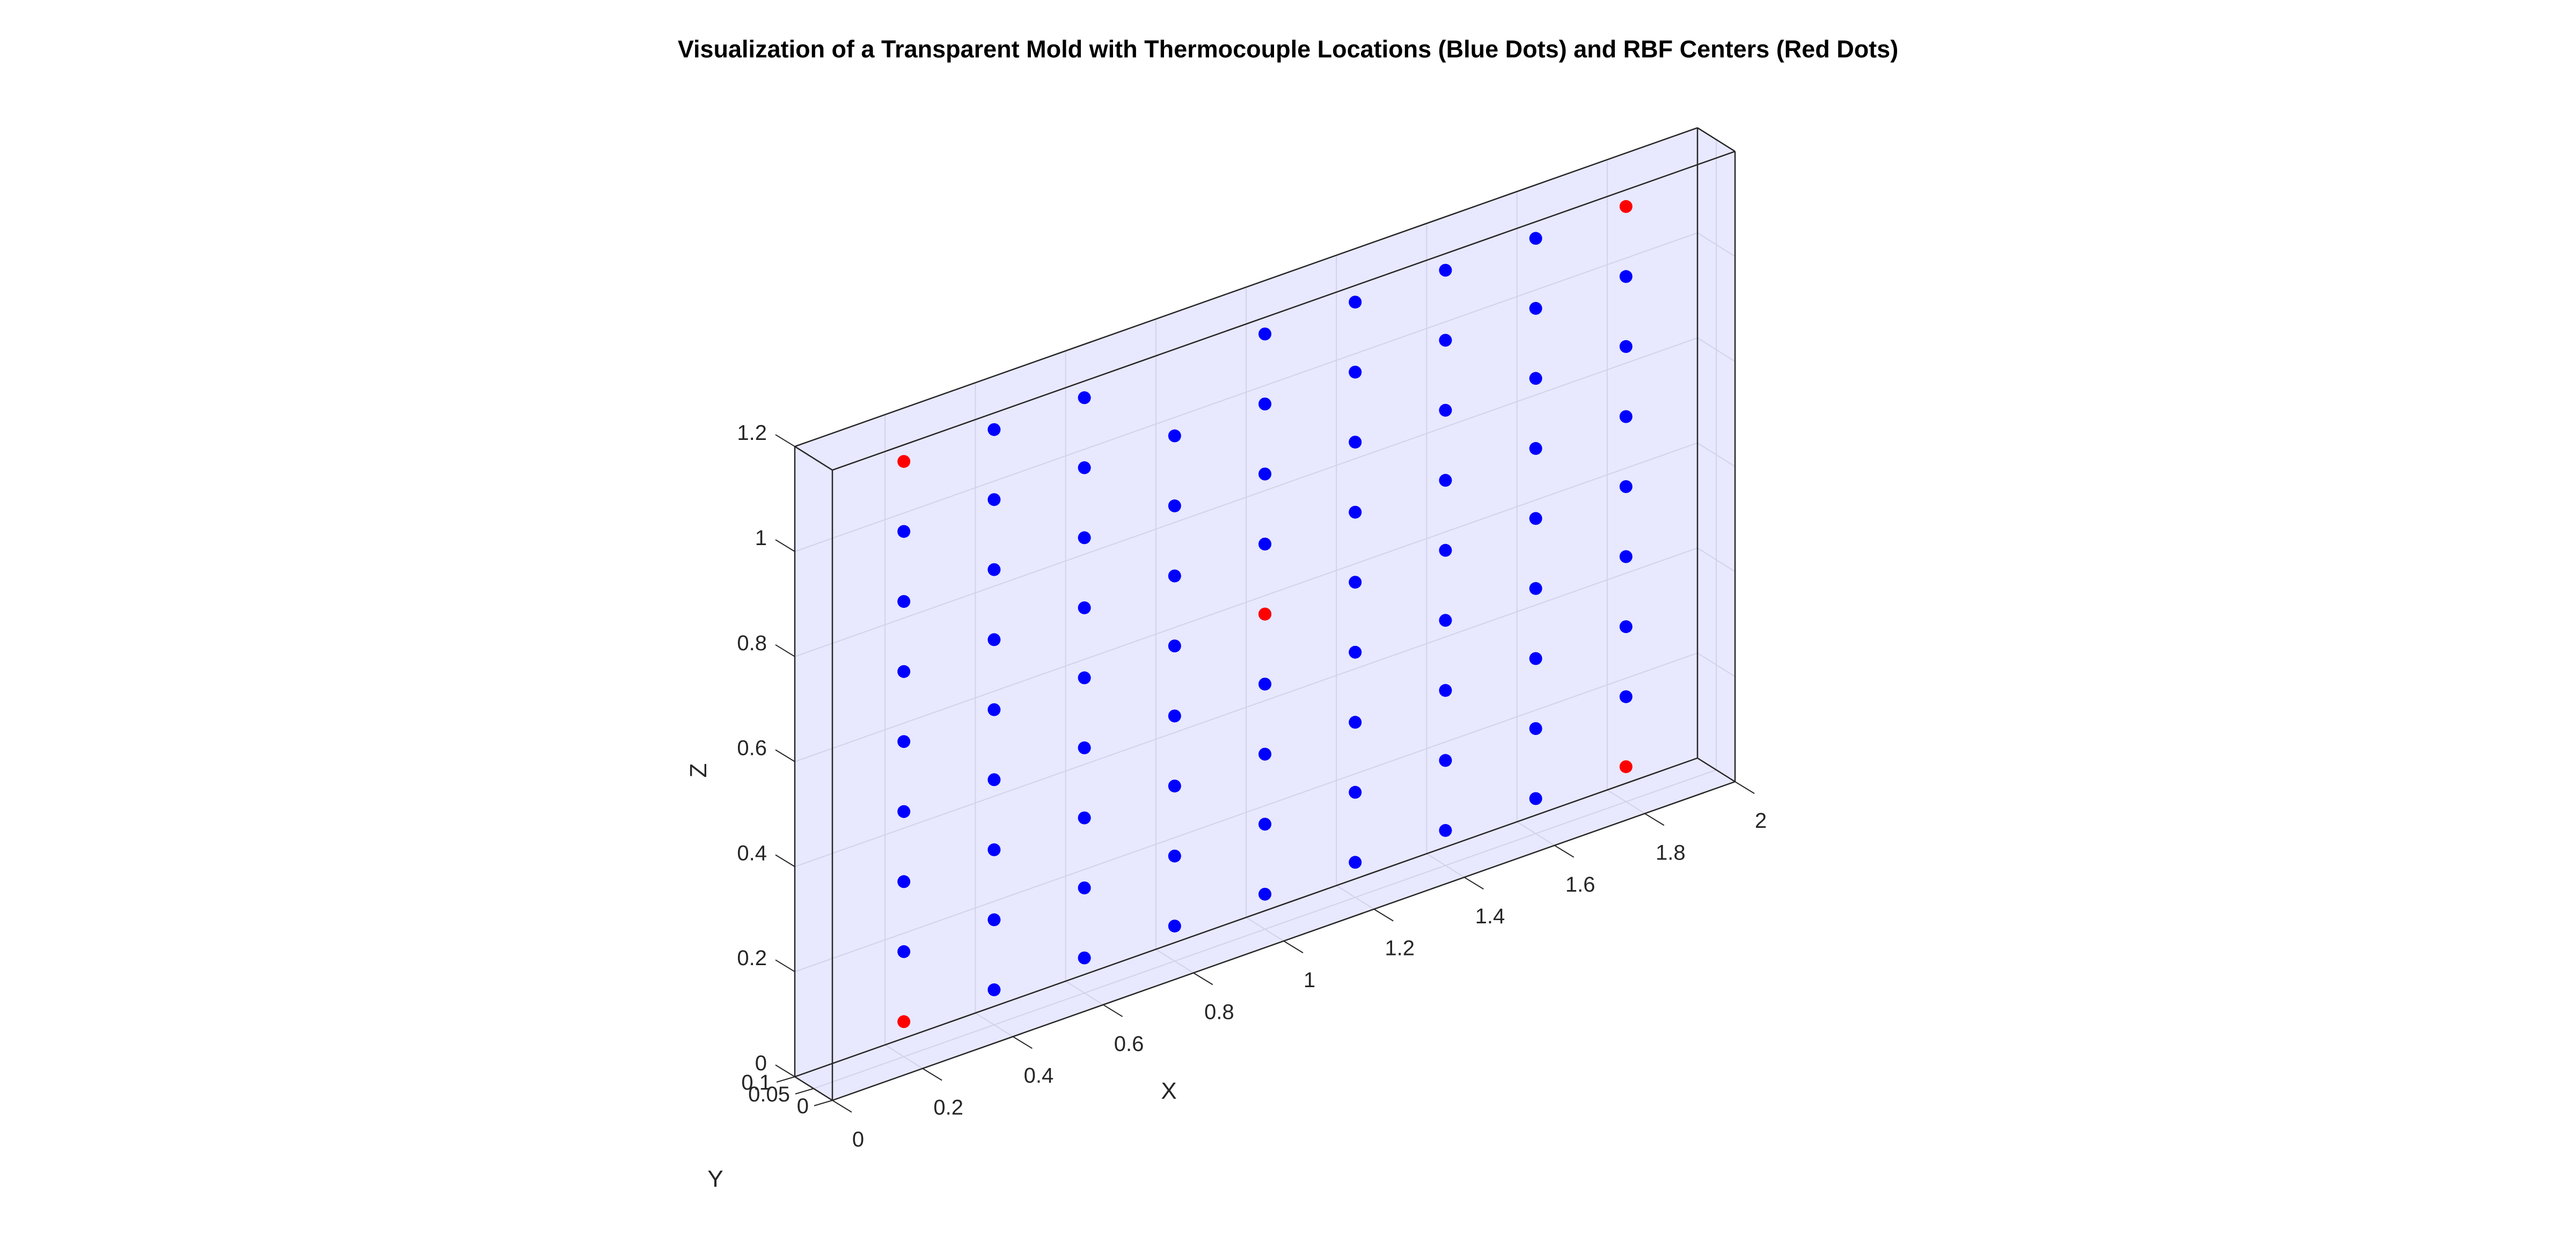  I want to click on x-tick-label: 1.2, so click(1400, 949).